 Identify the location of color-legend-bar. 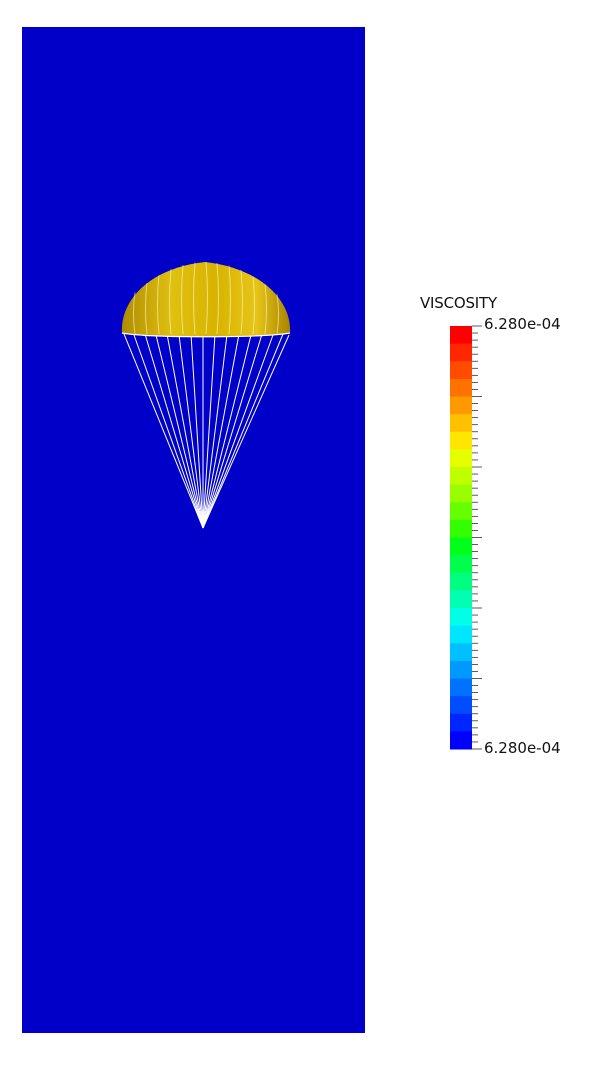
(461, 538).